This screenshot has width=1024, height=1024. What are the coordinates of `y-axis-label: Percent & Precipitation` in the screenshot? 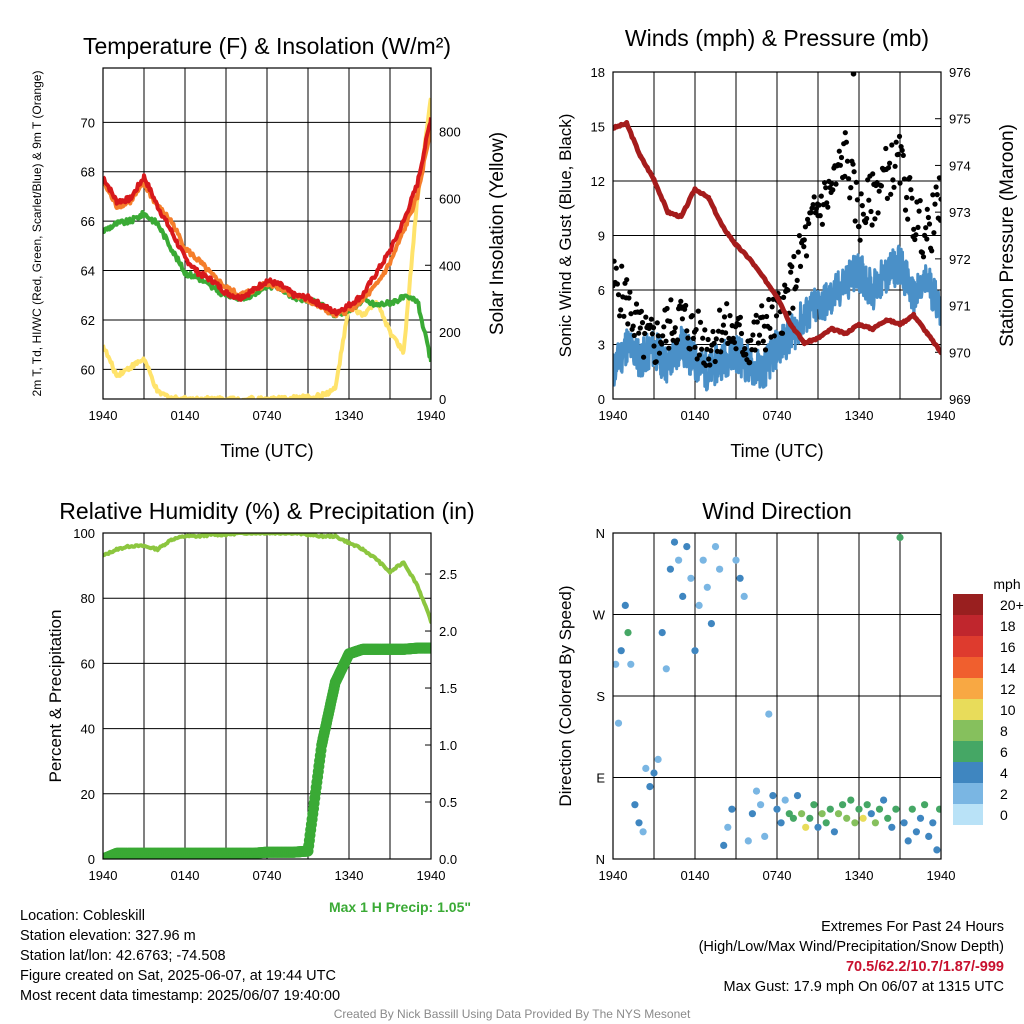 It's located at (55, 696).